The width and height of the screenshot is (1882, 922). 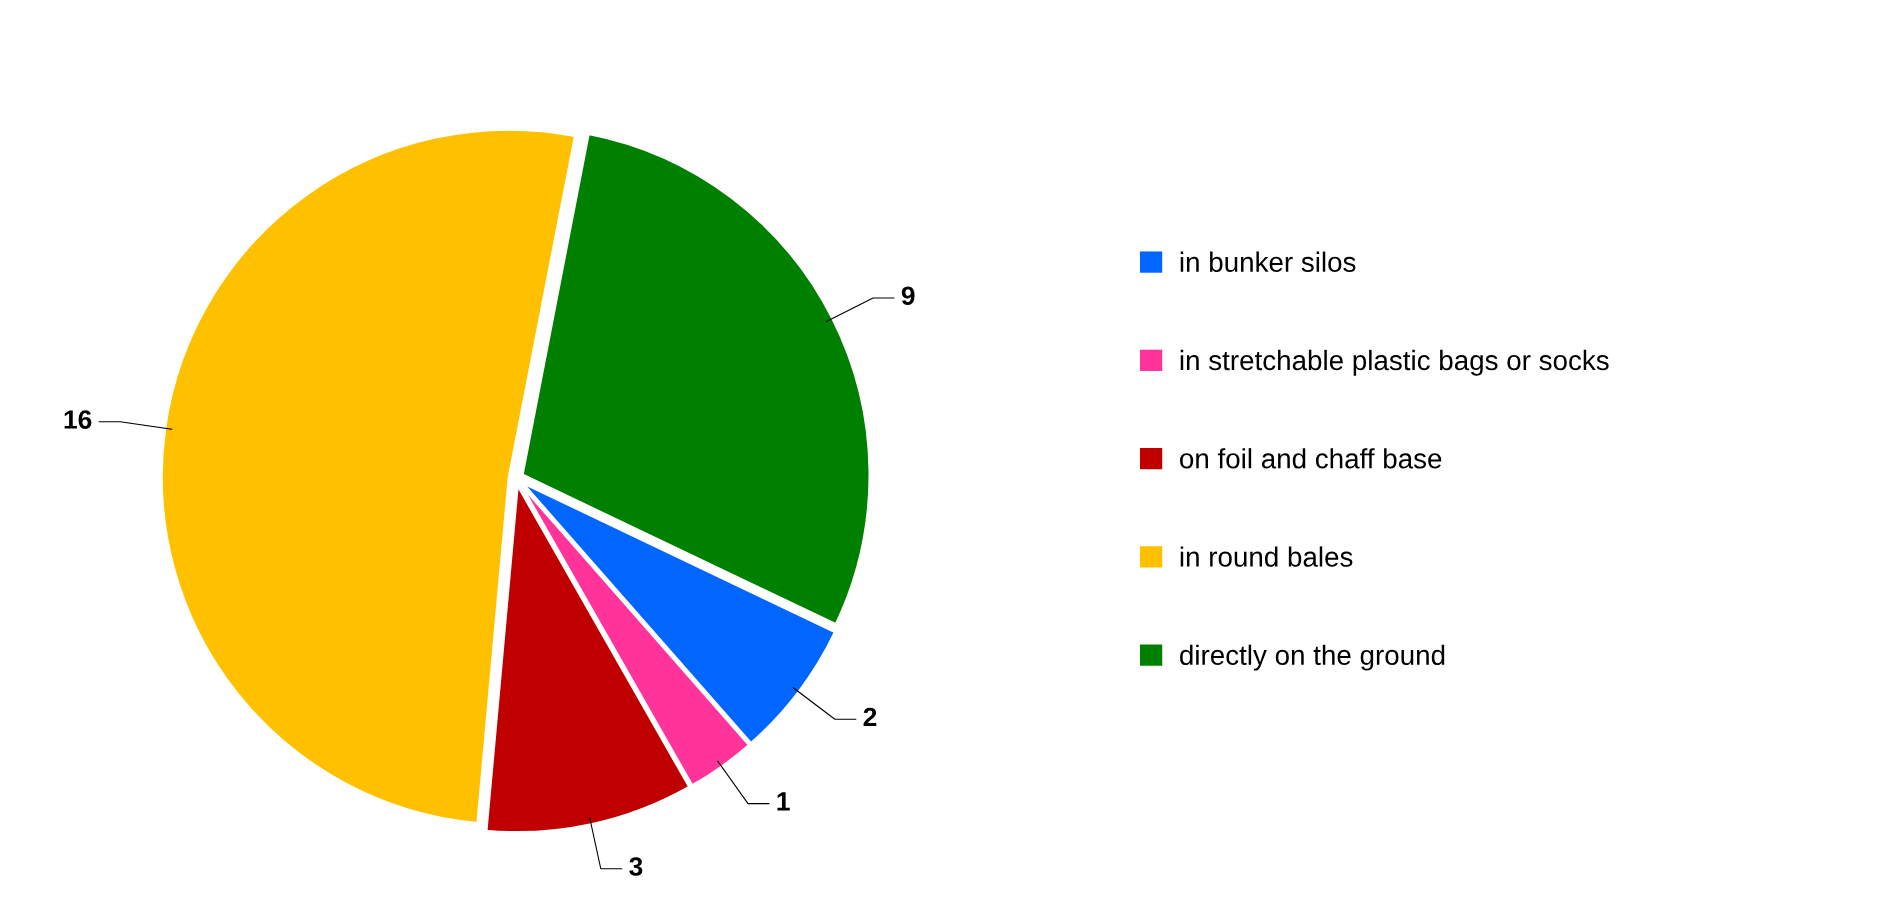 I want to click on data-label: 1, so click(x=783, y=801).